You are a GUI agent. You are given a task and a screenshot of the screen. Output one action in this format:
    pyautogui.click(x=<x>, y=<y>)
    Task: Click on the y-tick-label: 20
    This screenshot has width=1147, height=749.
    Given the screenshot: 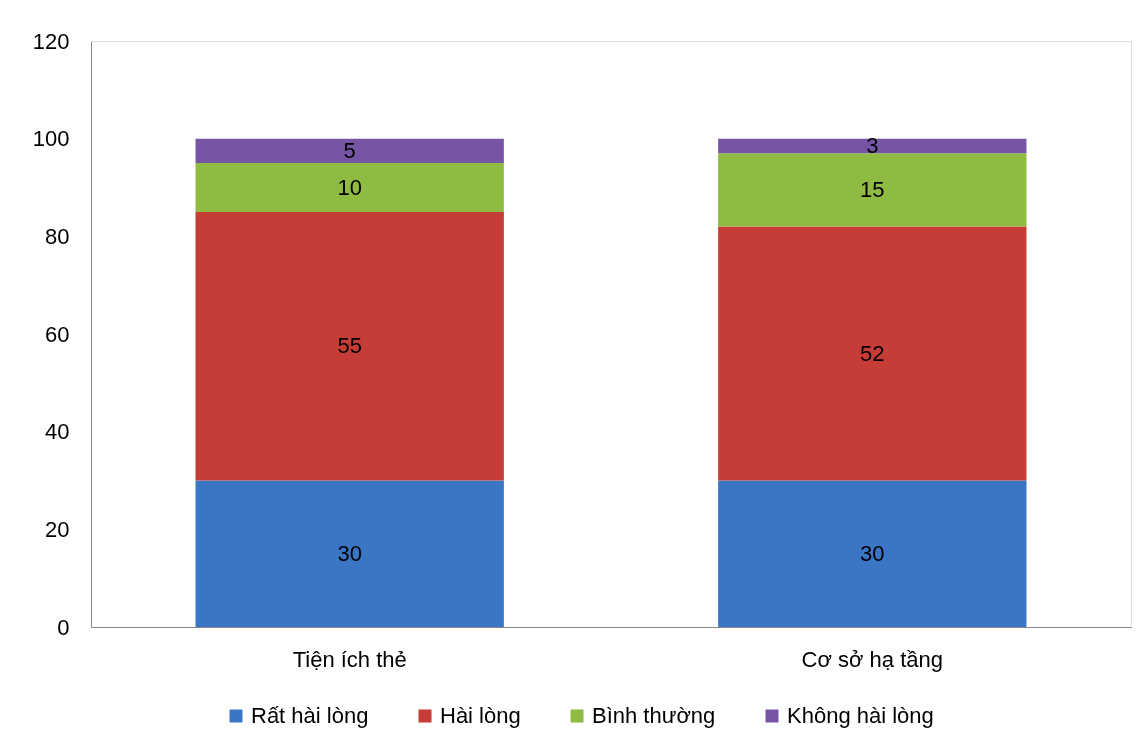 What is the action you would take?
    pyautogui.click(x=57, y=529)
    